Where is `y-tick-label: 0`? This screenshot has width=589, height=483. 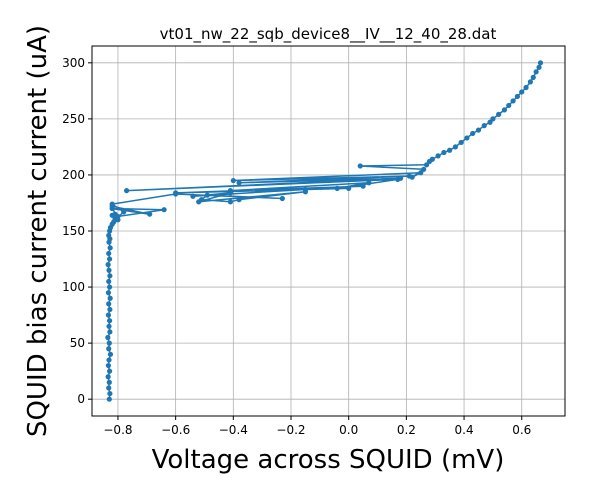 y-tick-label: 0 is located at coordinates (81, 399).